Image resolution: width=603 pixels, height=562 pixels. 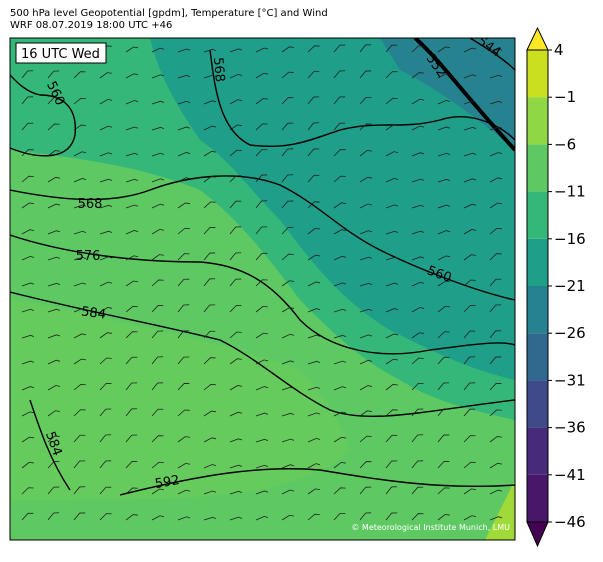 I want to click on contour-label: 576, so click(x=88, y=256).